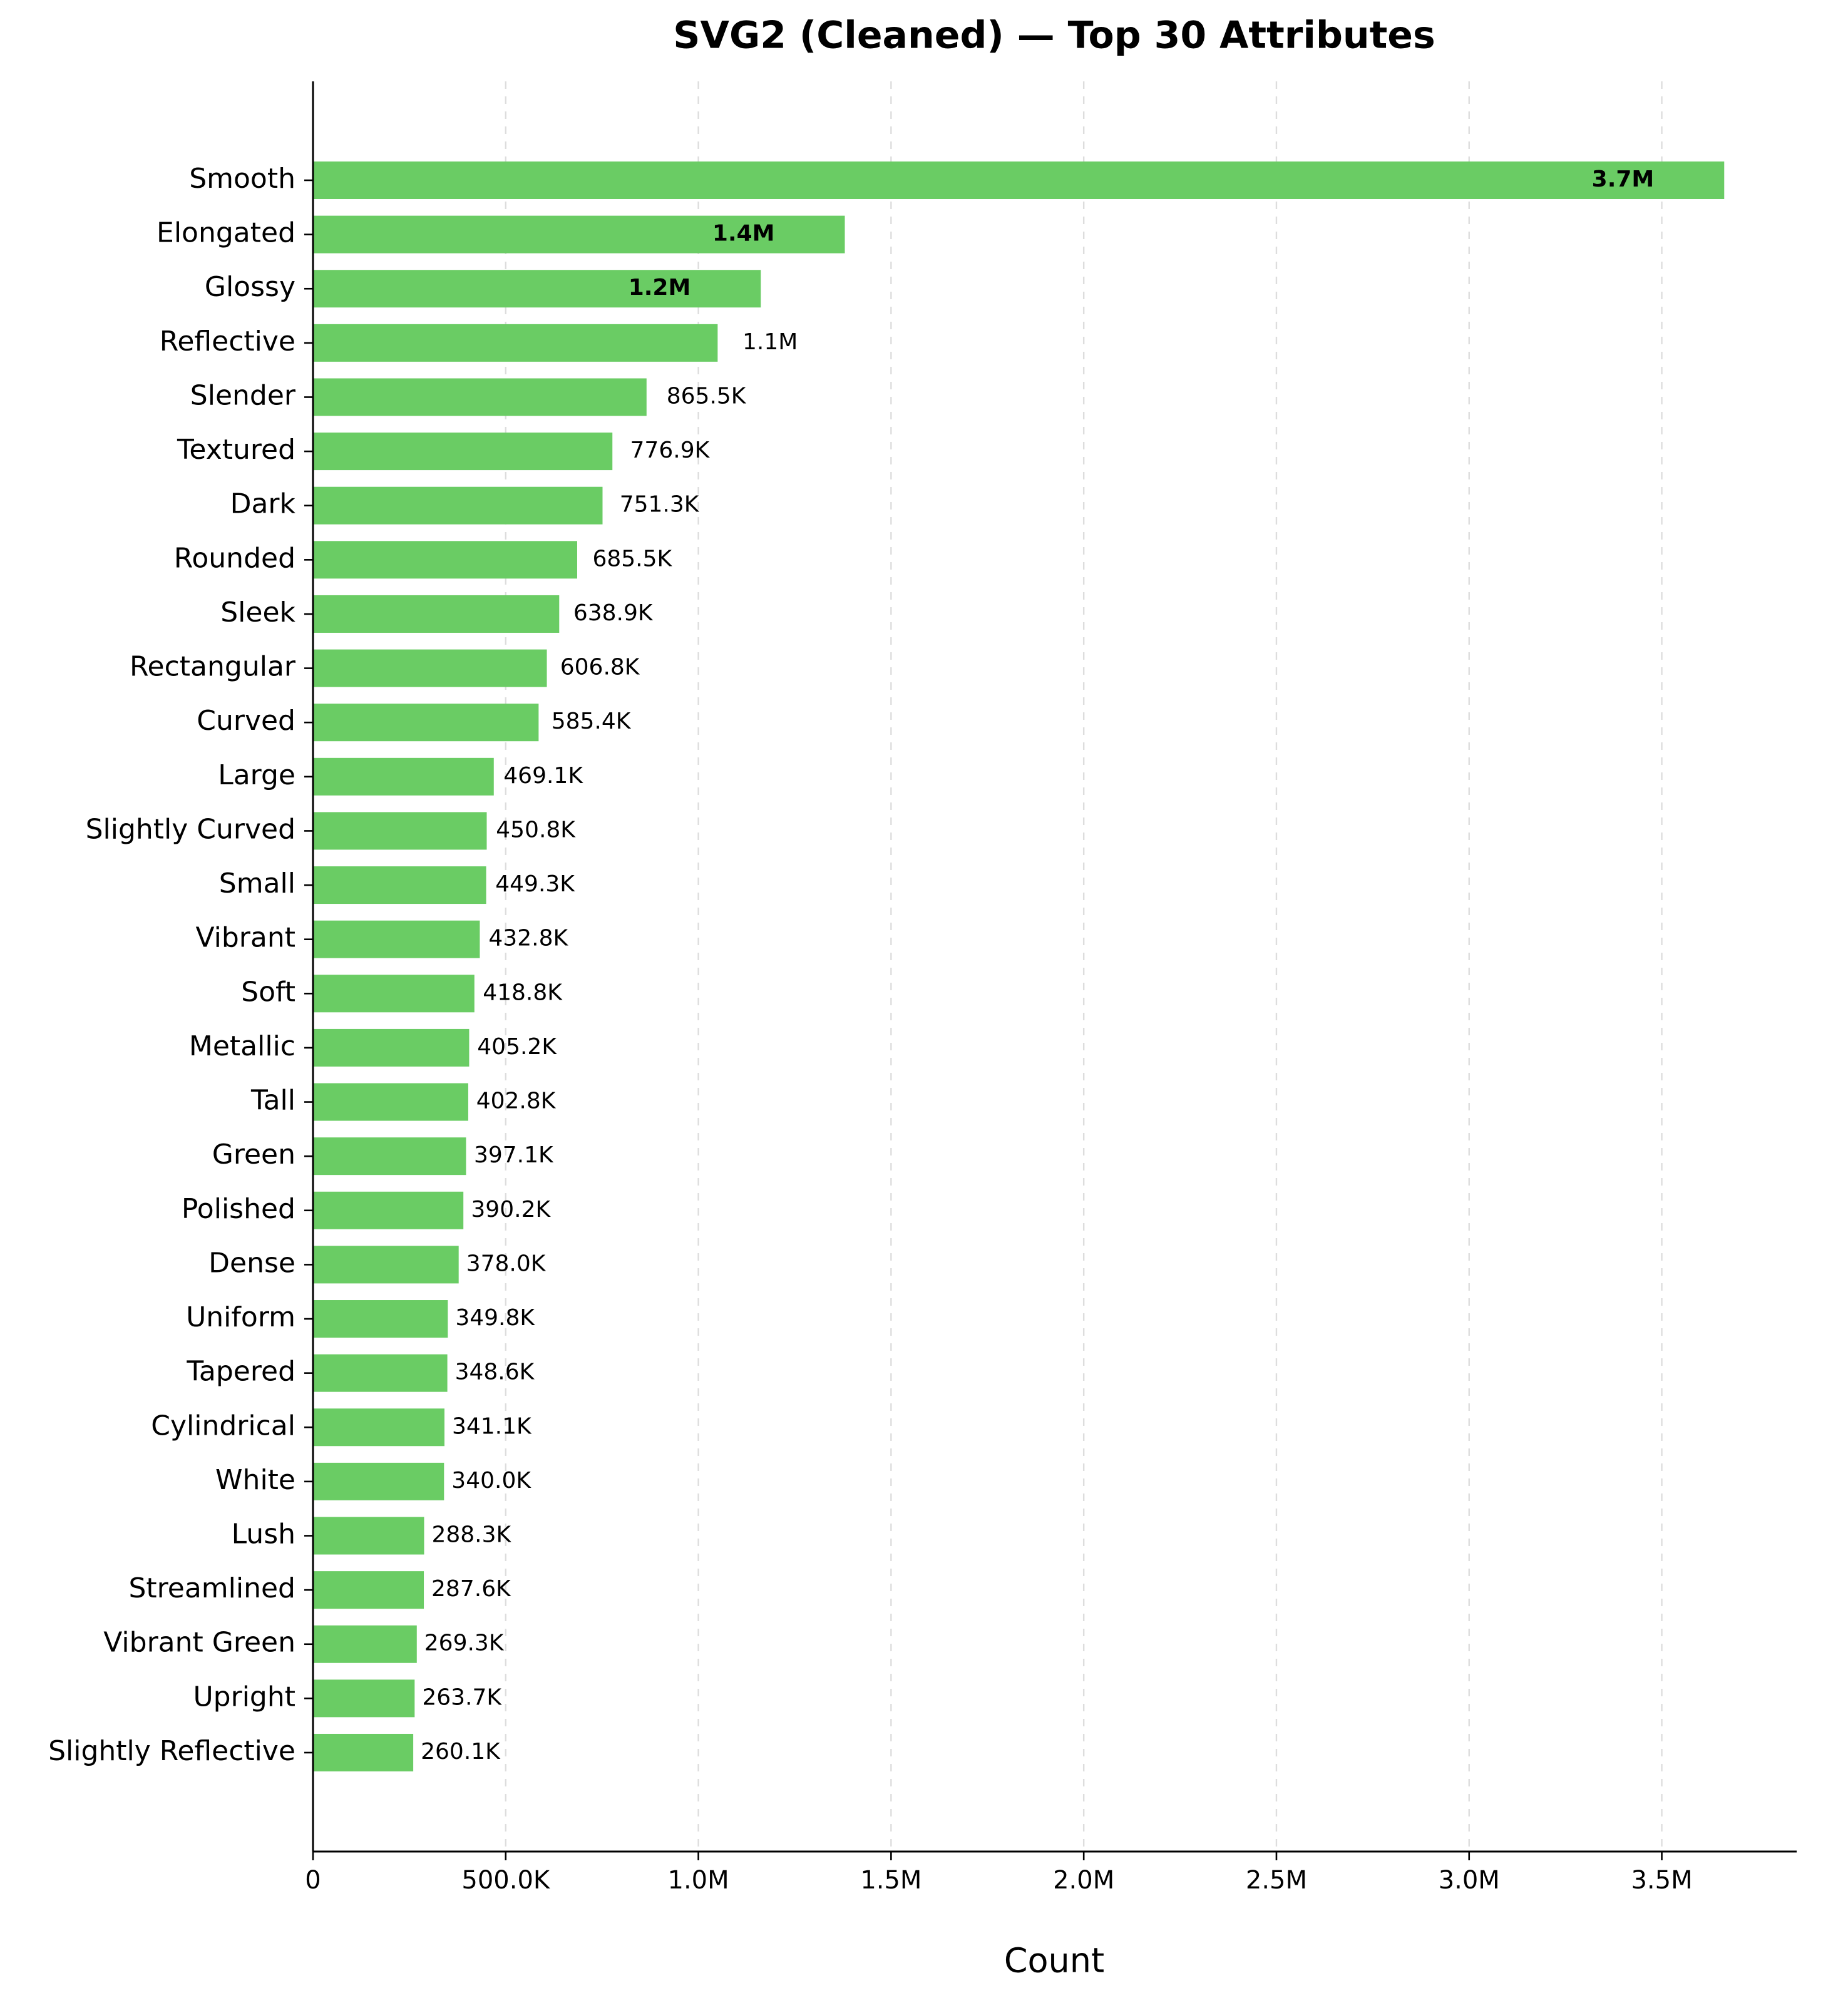 This screenshot has height=1998, width=1848. What do you see at coordinates (632, 558) in the screenshot?
I see `value-label: 685.5K` at bounding box center [632, 558].